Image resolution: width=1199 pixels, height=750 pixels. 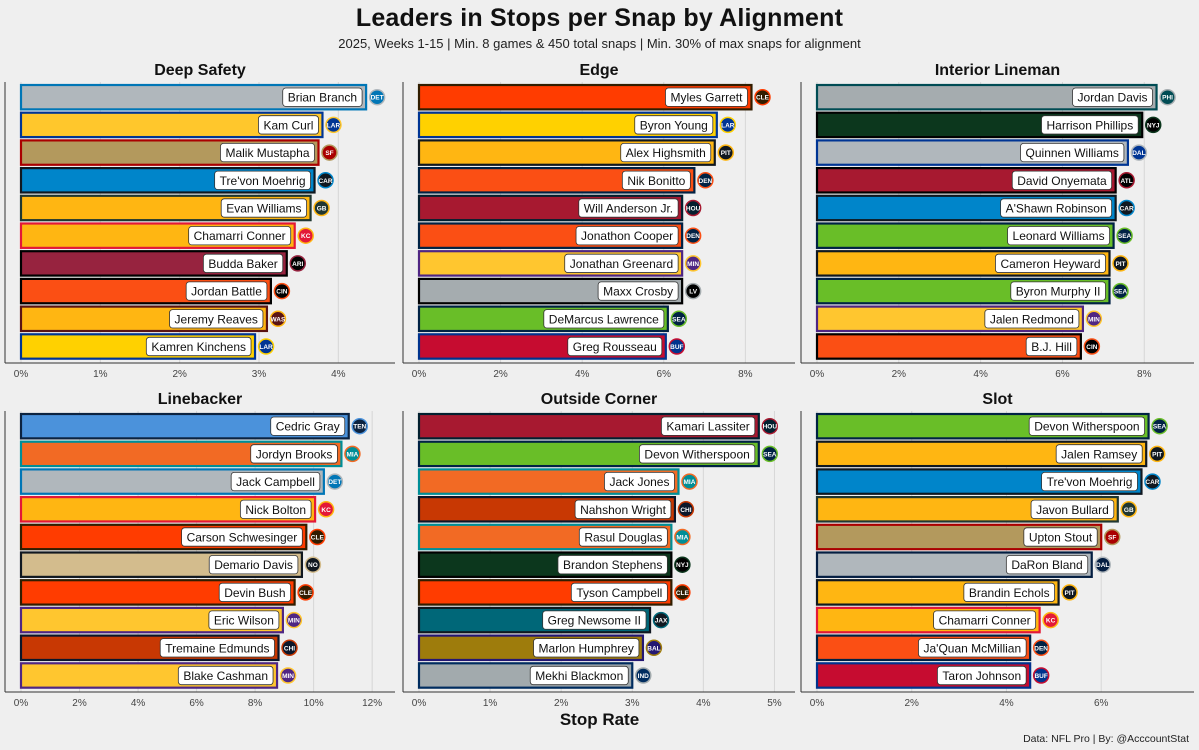 What do you see at coordinates (559, 235) in the screenshot?
I see `bar-row: Jonathon Cooper DEN` at bounding box center [559, 235].